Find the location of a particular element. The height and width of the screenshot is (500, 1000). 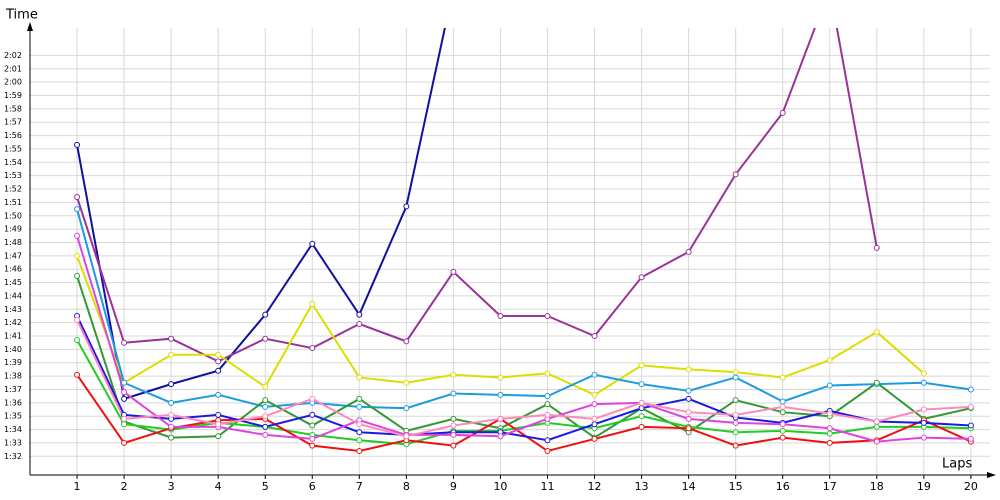

x-tick-label: 7 is located at coordinates (359, 486).